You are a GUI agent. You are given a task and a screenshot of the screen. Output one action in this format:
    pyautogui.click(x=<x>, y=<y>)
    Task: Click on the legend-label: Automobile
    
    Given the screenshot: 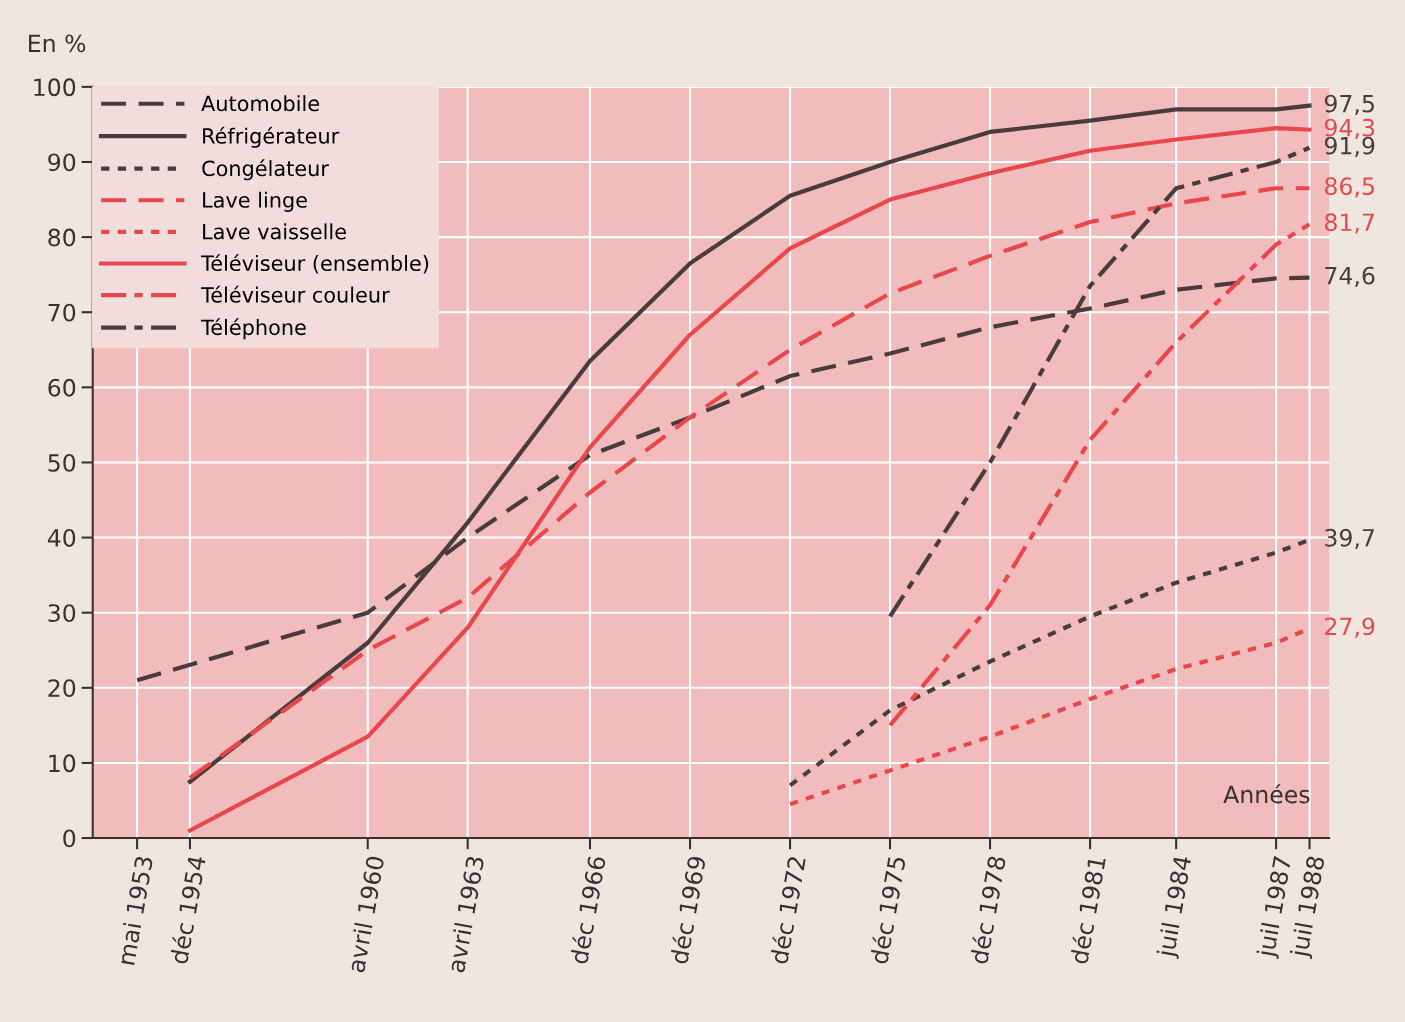 What is the action you would take?
    pyautogui.click(x=260, y=103)
    